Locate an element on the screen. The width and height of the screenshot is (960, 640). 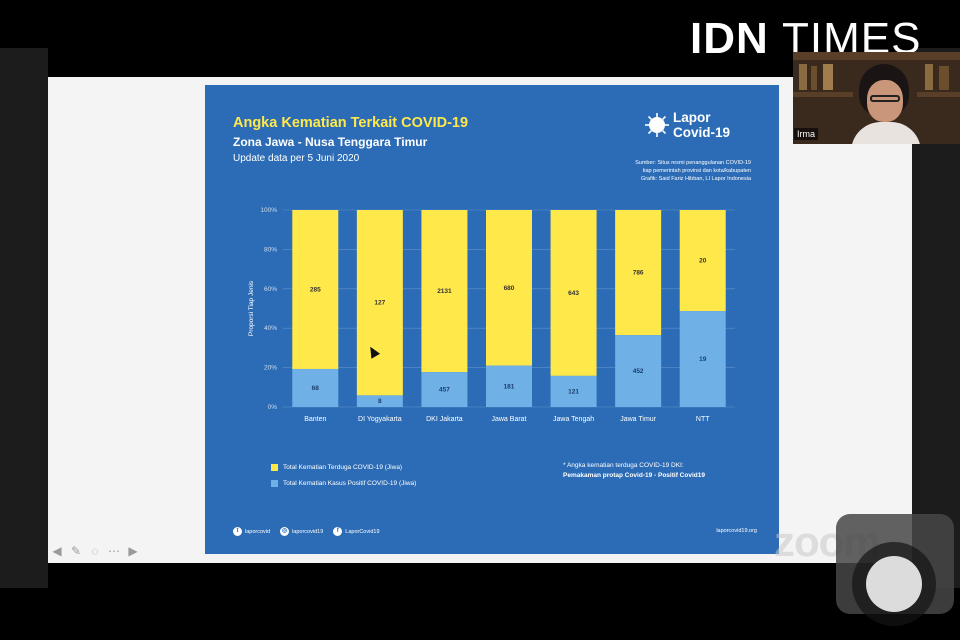
data-label-positive: 8 is located at coordinates (380, 401).